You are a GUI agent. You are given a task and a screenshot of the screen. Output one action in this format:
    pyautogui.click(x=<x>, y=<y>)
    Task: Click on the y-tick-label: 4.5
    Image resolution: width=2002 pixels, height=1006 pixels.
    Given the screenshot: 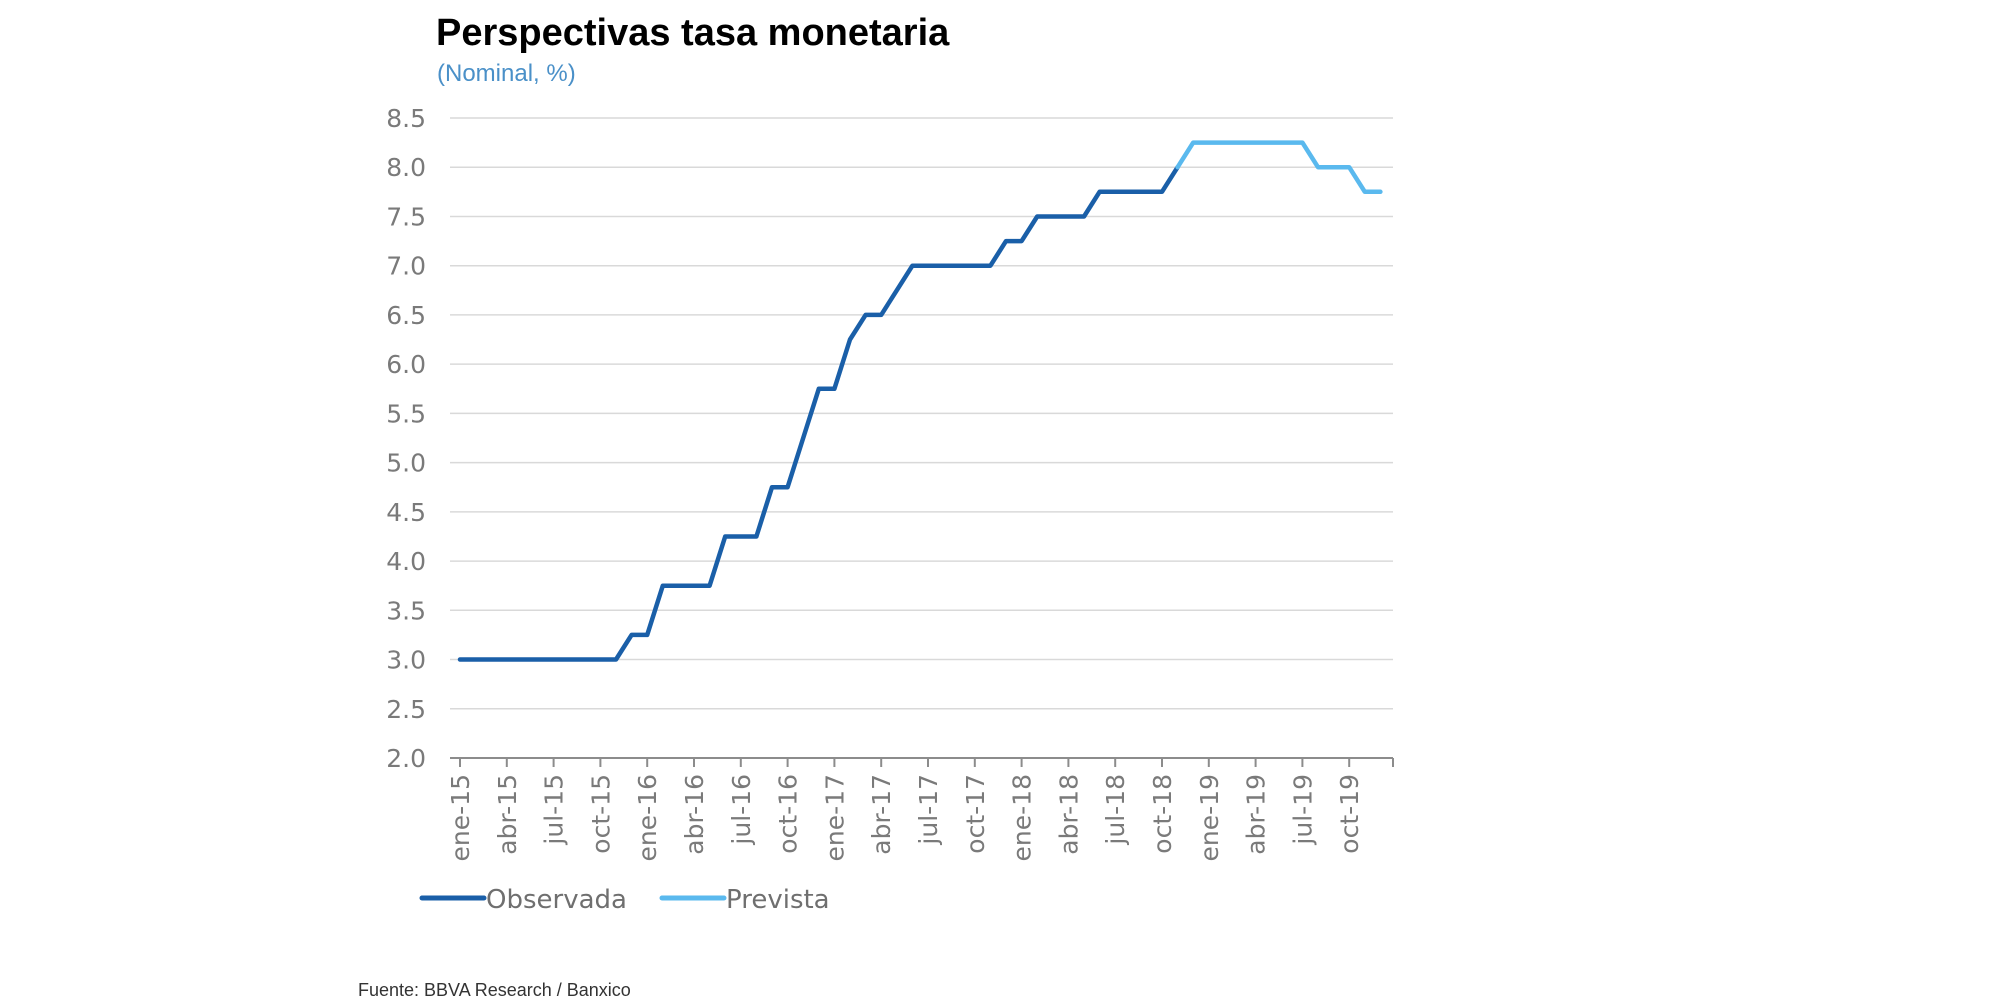 What is the action you would take?
    pyautogui.click(x=406, y=512)
    